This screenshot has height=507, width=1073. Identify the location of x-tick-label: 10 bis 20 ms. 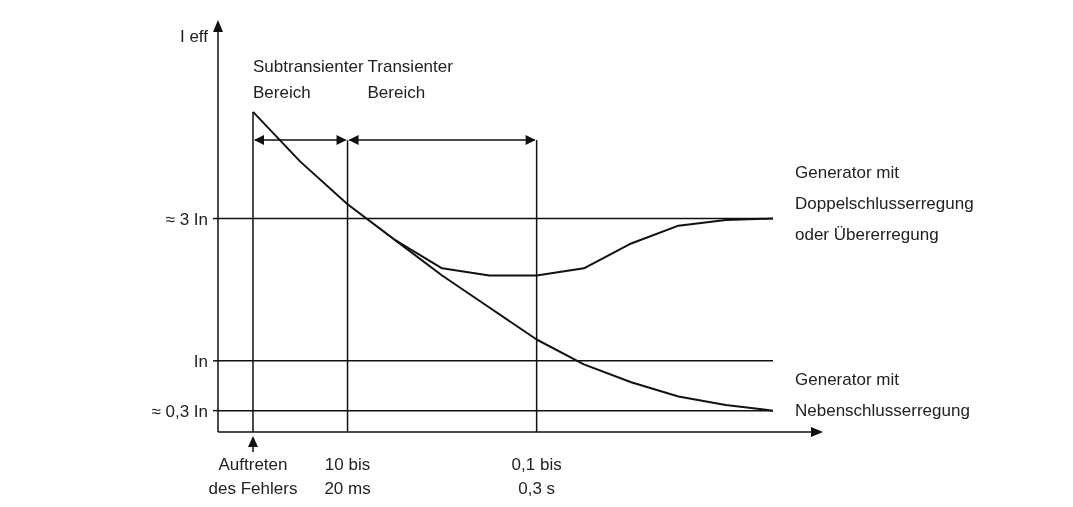
(347, 476).